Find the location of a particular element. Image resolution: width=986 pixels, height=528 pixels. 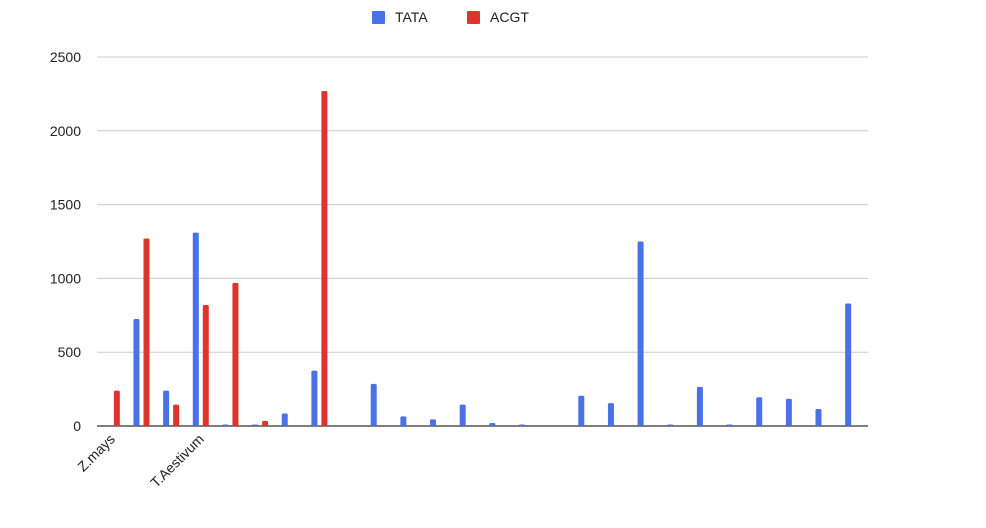

x-axis-ticks: Z.mays T.Aestivum is located at coordinates (140, 461).